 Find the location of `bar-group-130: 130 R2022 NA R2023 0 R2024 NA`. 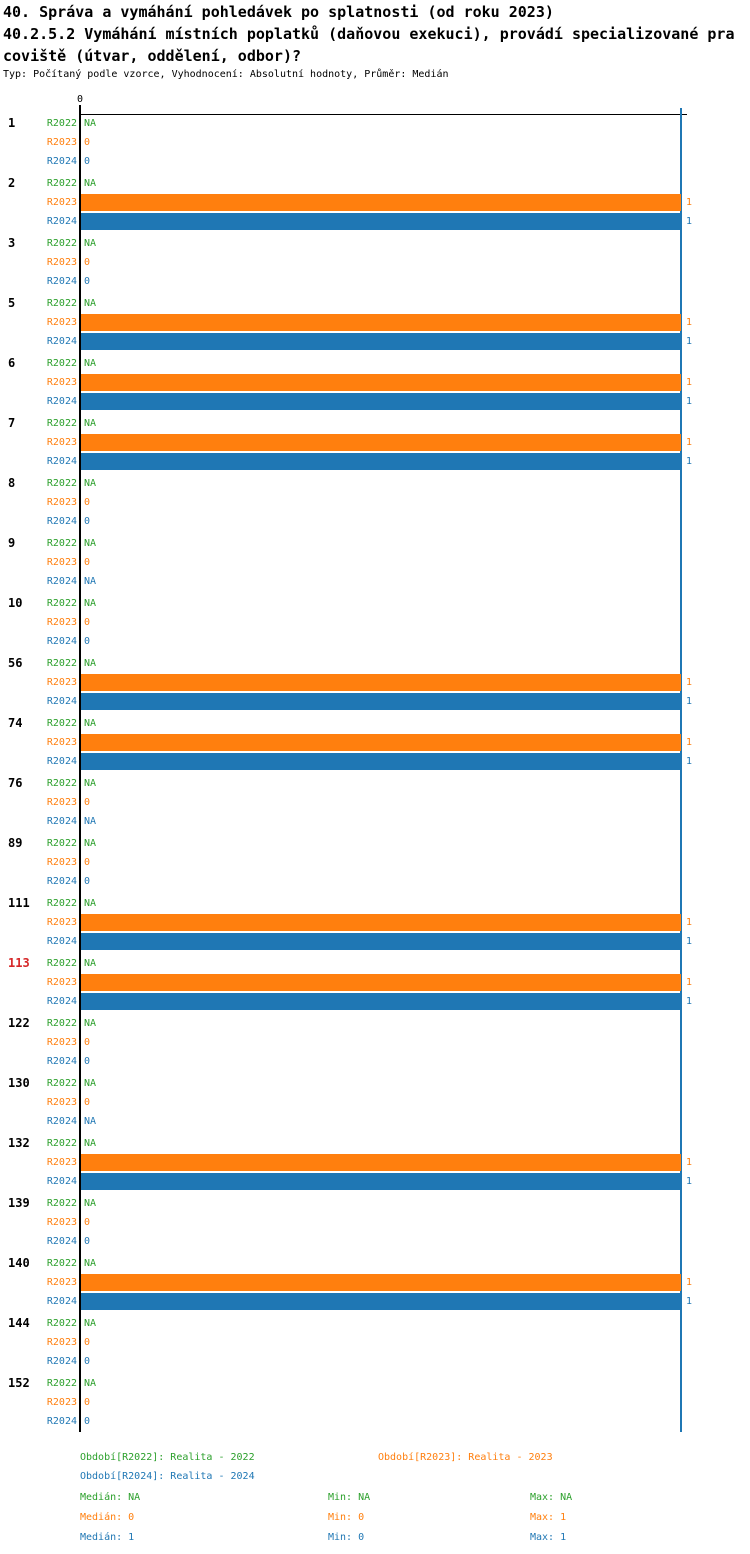

bar-group-130: 130 R2022 NA R2023 0 R2024 NA is located at coordinates (375, 1102).